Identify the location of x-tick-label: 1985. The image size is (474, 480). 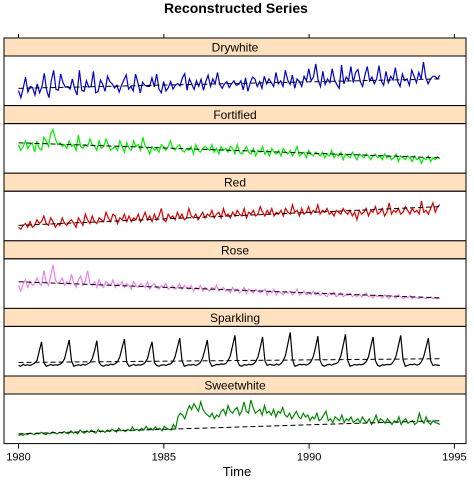
(164, 458).